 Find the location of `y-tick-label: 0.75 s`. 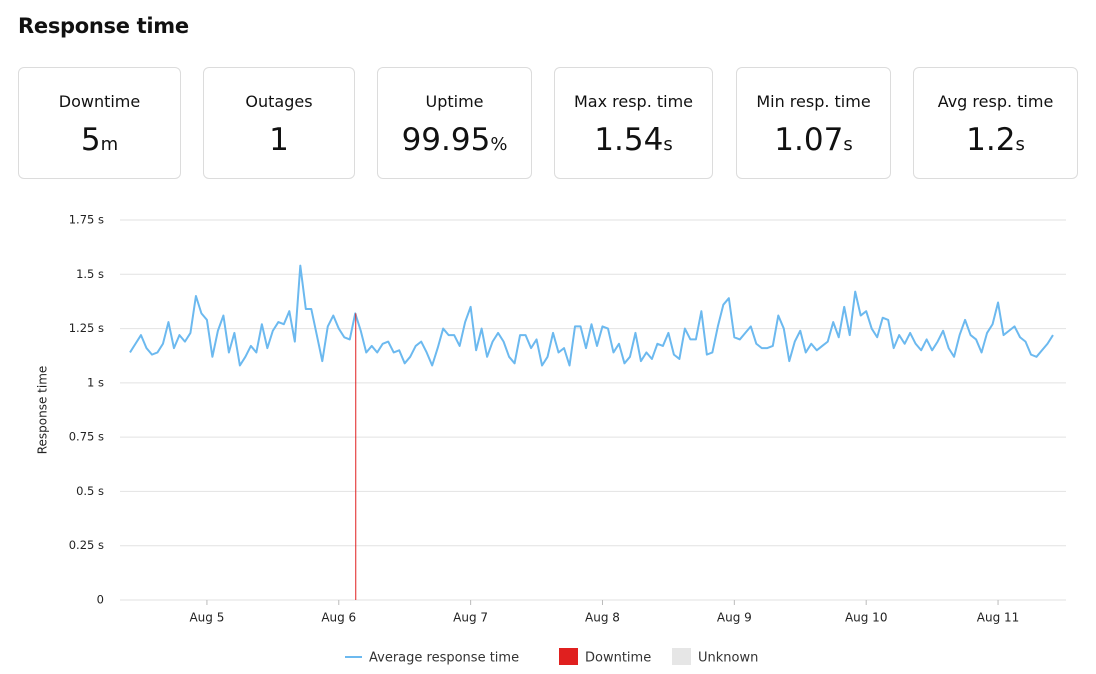

y-tick-label: 0.75 s is located at coordinates (86, 437).